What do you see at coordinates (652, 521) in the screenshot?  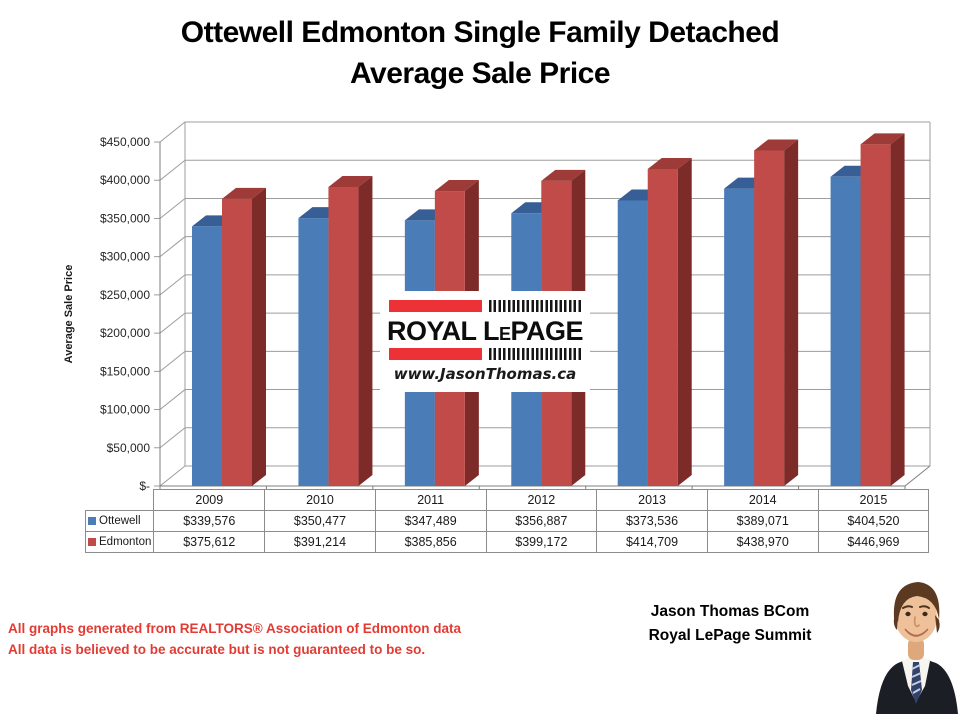 I see `value-cell: $373,536` at bounding box center [652, 521].